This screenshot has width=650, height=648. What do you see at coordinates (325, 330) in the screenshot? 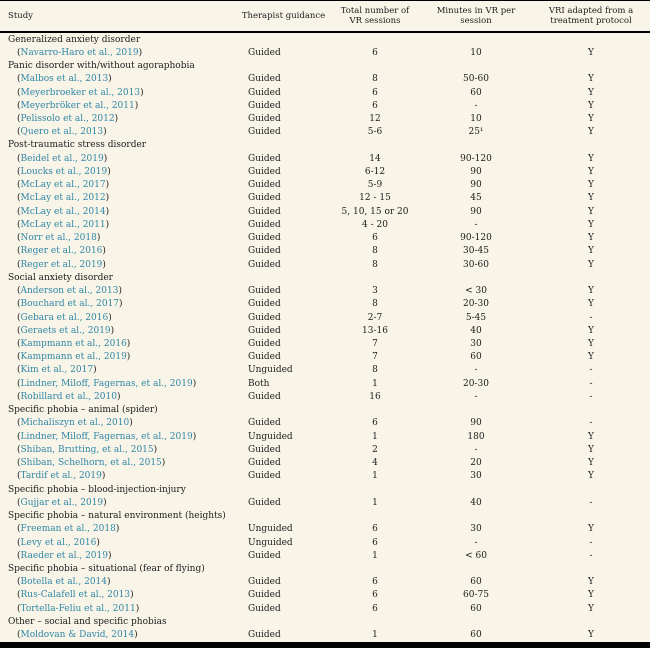
I see `study-row: (Geraets et al., 2019) Guided 13-16 40 Y` at bounding box center [325, 330].